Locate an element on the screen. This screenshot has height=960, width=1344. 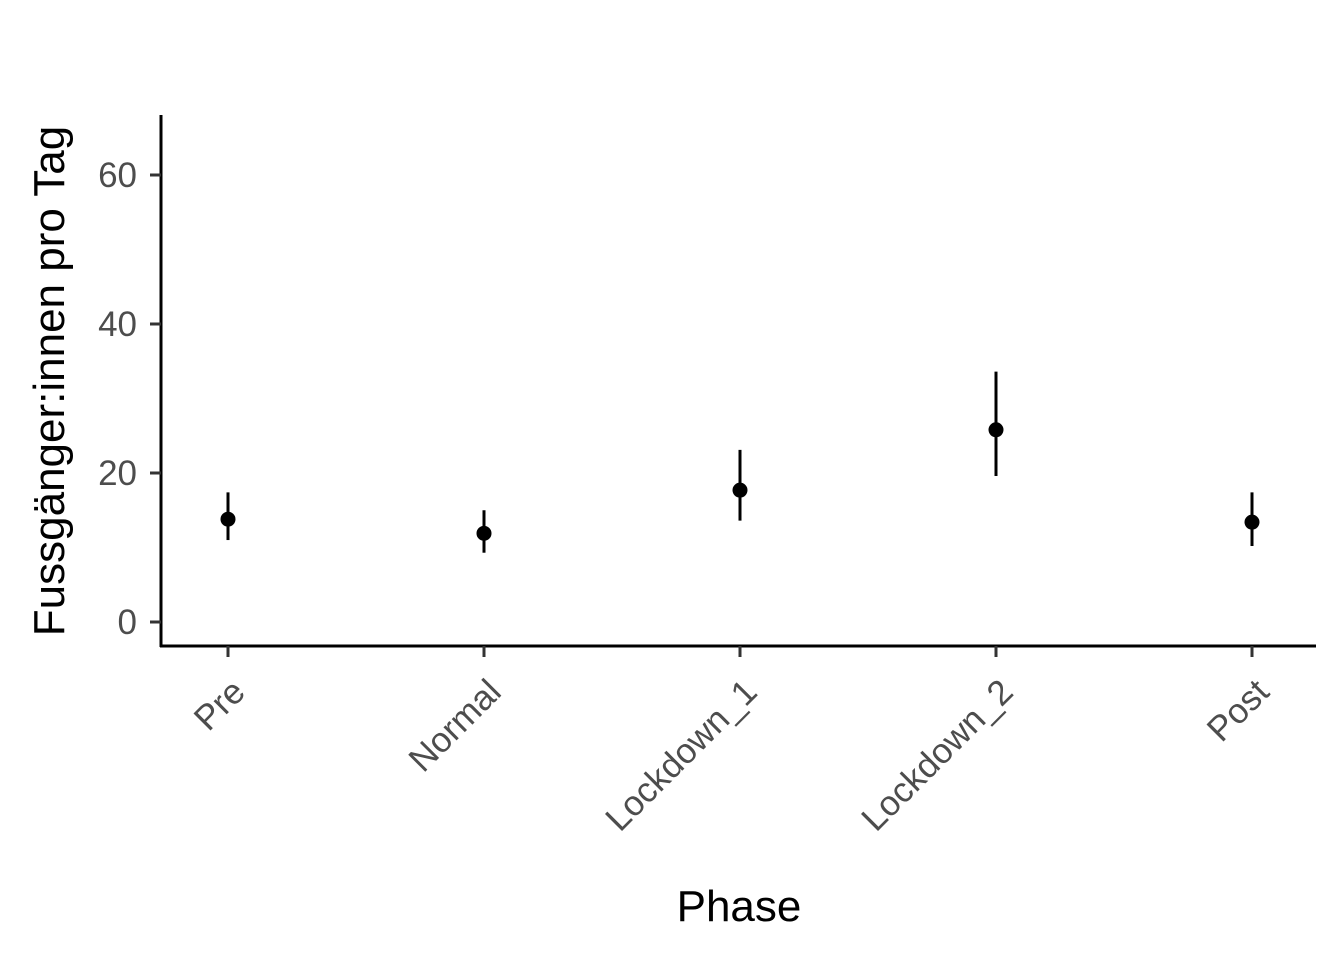
y-tick-label: 40 is located at coordinates (117, 324).